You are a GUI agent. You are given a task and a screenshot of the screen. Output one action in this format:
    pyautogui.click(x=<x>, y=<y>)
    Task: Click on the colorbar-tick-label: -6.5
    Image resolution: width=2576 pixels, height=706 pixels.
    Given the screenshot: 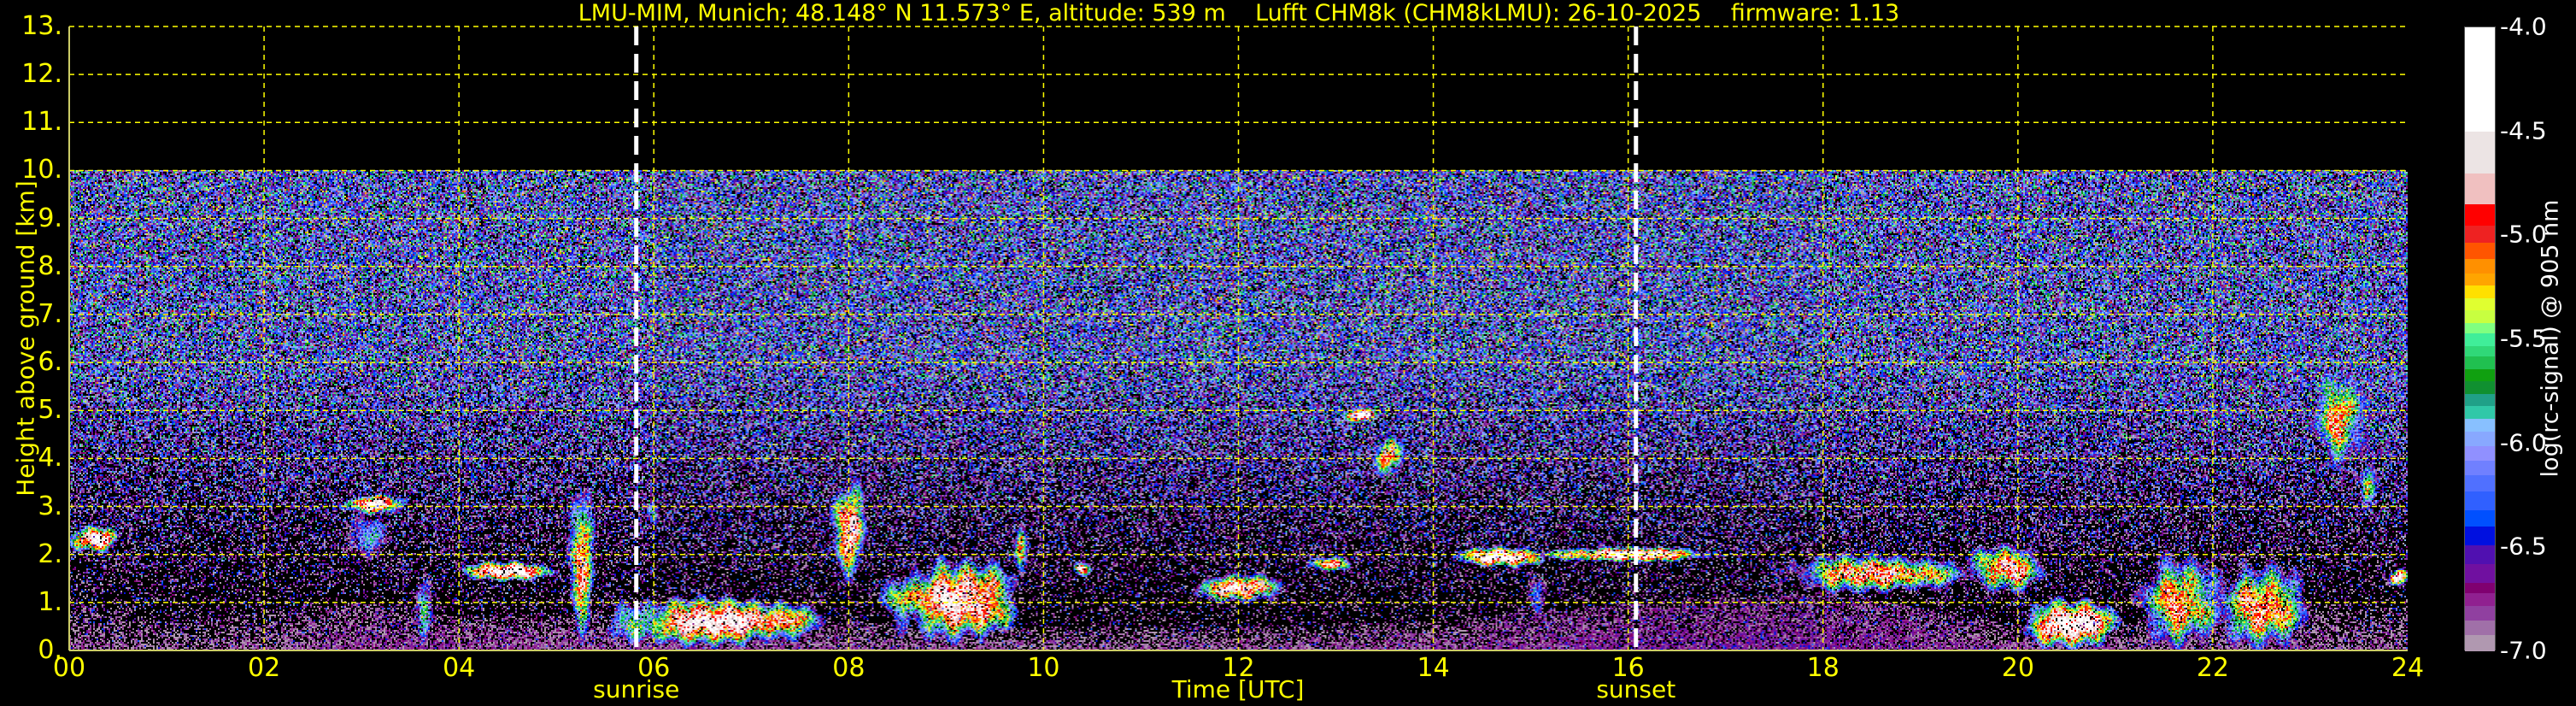 What is the action you would take?
    pyautogui.click(x=2523, y=546)
    